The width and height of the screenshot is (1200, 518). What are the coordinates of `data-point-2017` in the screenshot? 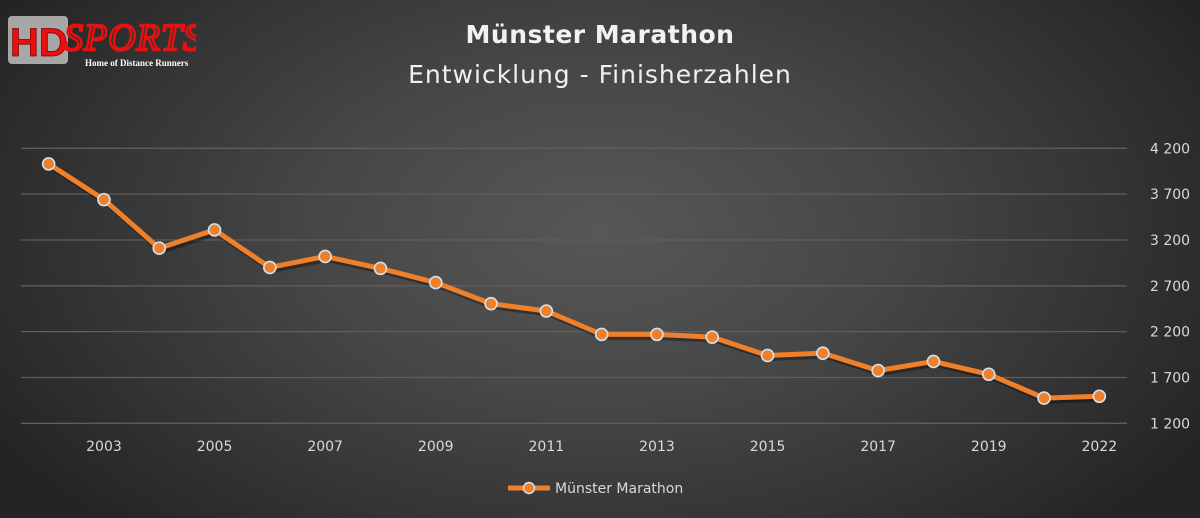 It's located at (878, 370).